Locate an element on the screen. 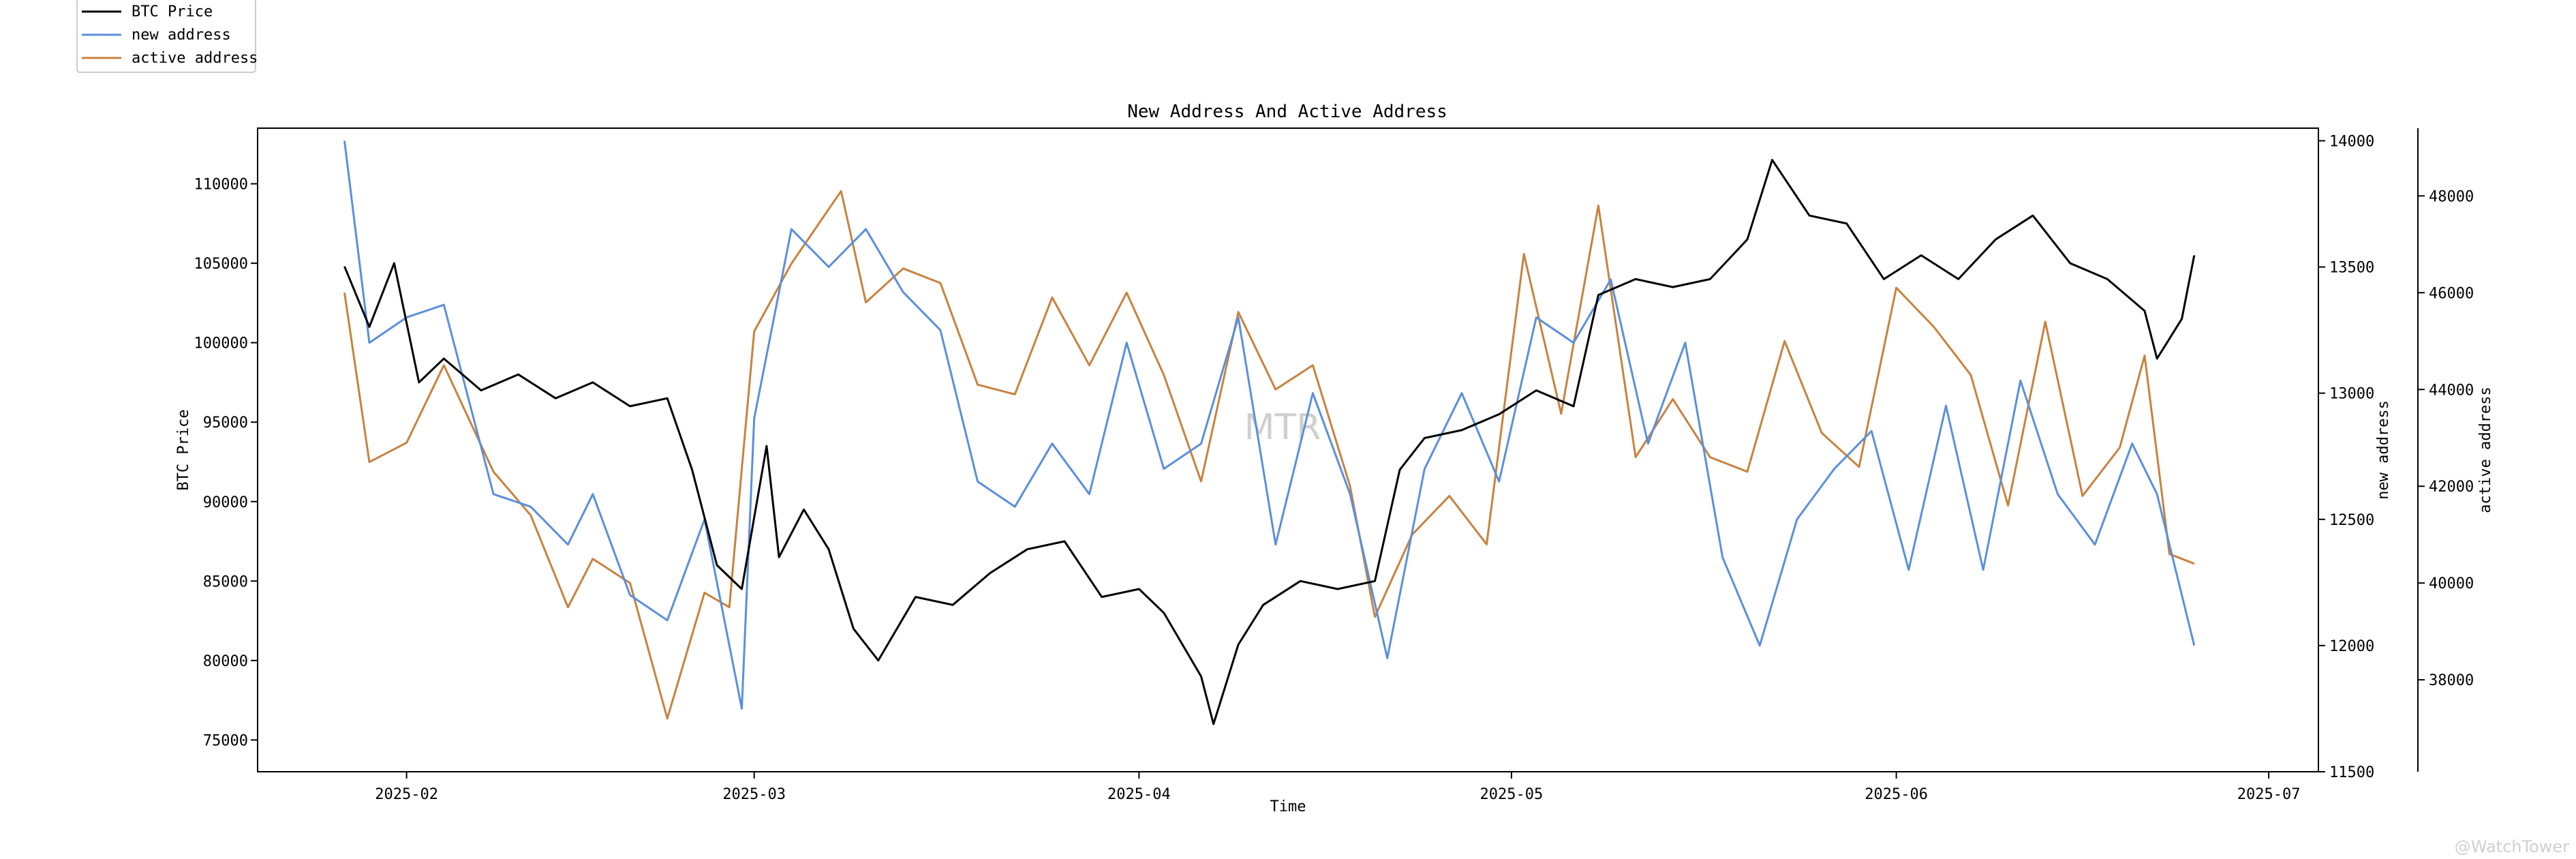 This screenshot has height=859, width=2576. legend-label-active: active address is located at coordinates (195, 59).